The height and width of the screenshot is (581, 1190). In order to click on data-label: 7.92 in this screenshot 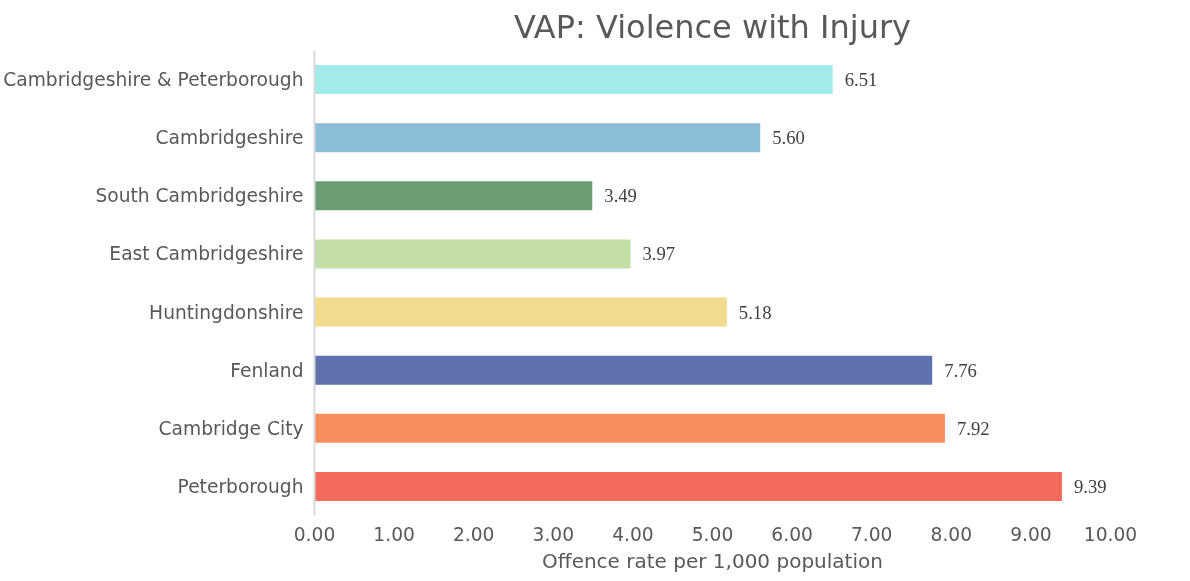, I will do `click(973, 428)`.